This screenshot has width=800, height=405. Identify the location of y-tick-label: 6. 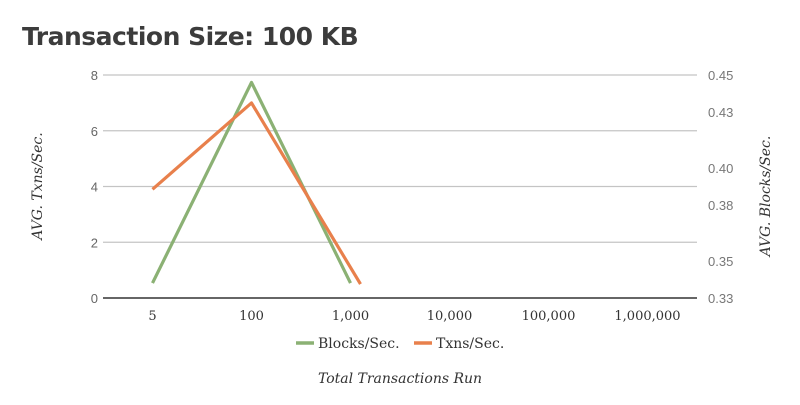
(94, 131).